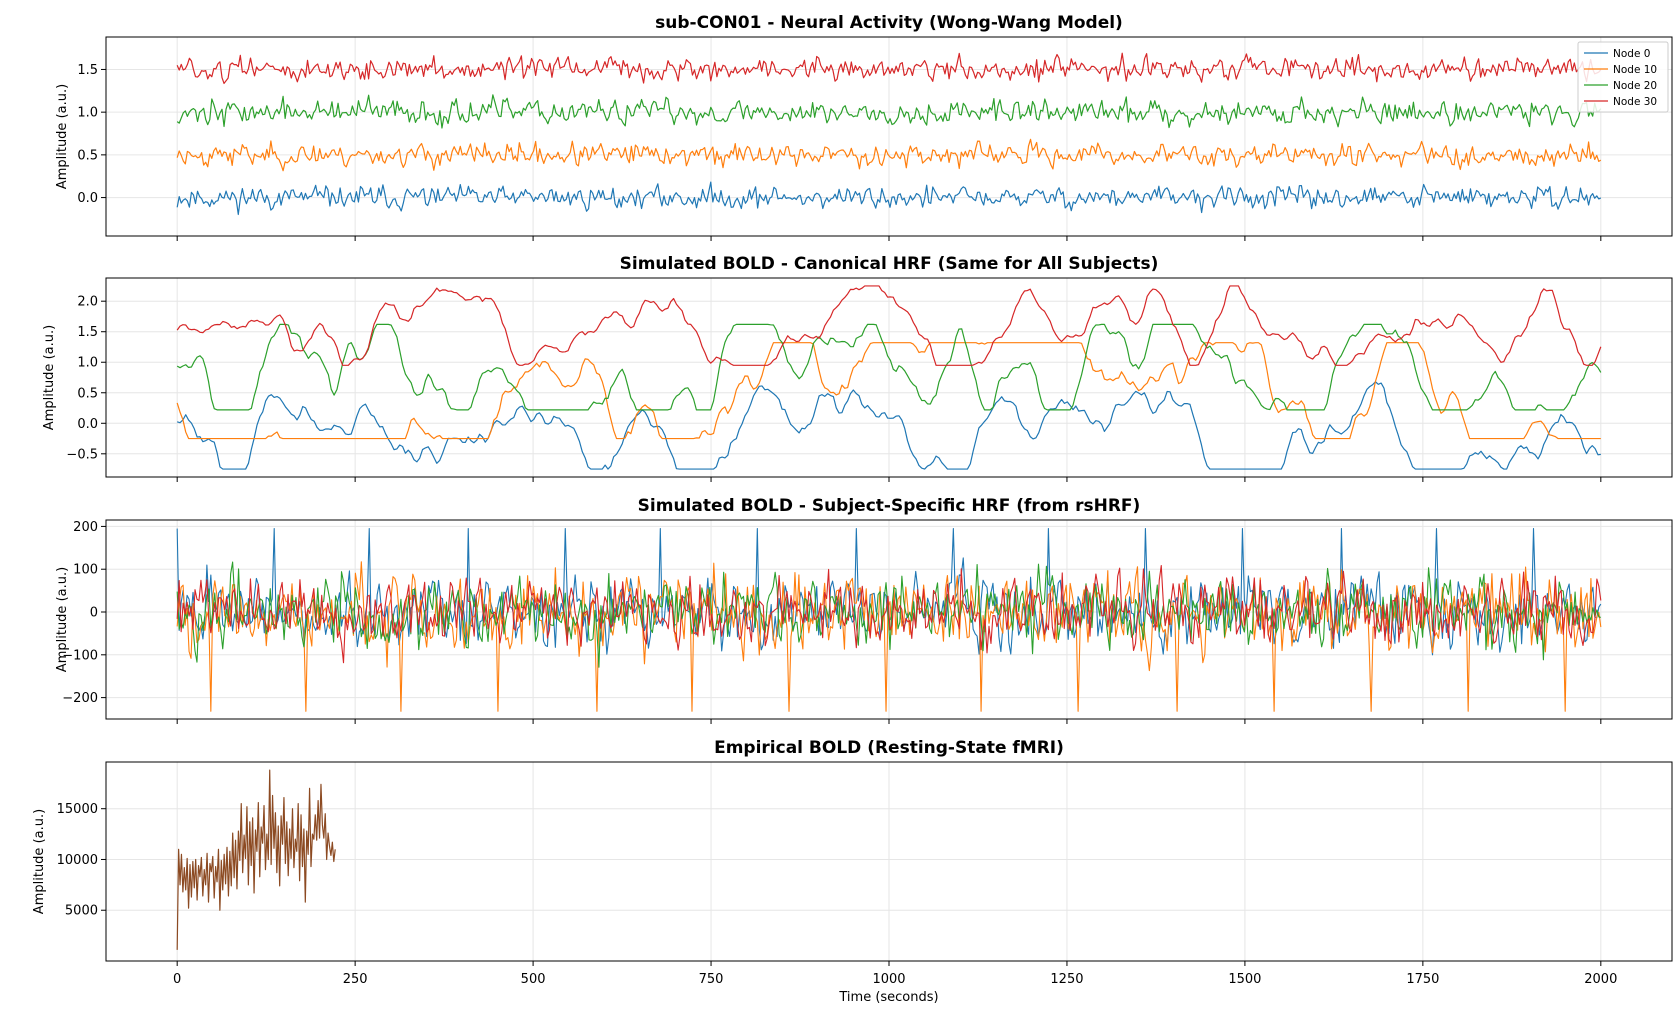  Describe the element at coordinates (1422, 979) in the screenshot. I see `x-tick-label: 1750` at that location.